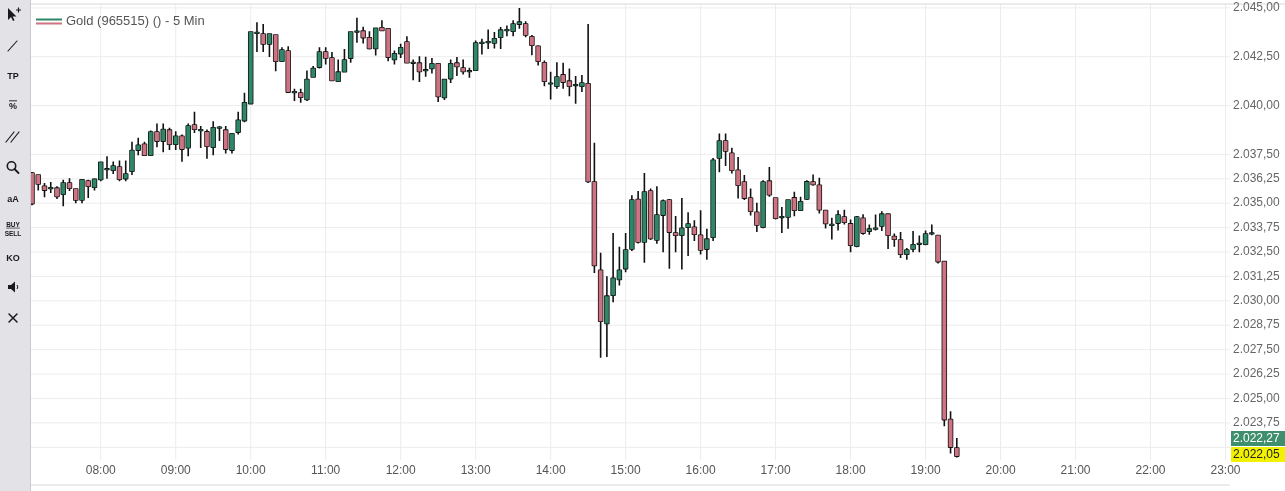 This screenshot has width=1285, height=491. I want to click on y-tick-label: 2.030,00, so click(1257, 300).